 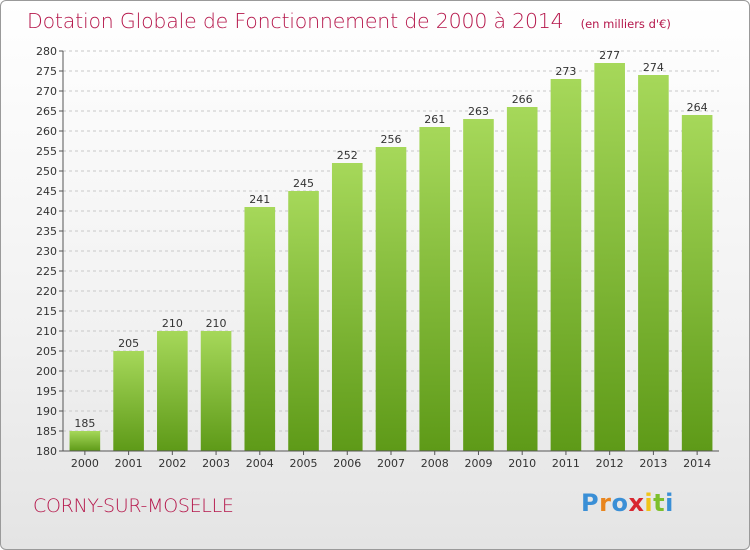 I want to click on x-tick-label: 2011, so click(x=566, y=463).